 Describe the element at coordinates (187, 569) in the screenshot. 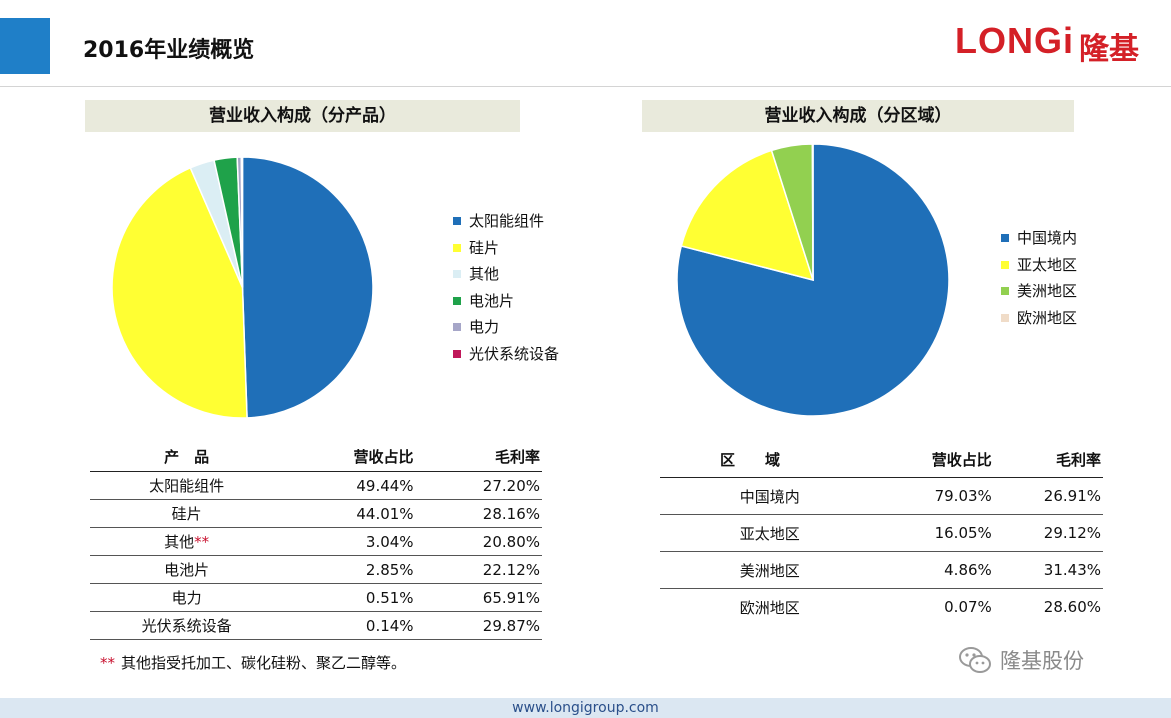

I see `product-name: 电池片` at that location.